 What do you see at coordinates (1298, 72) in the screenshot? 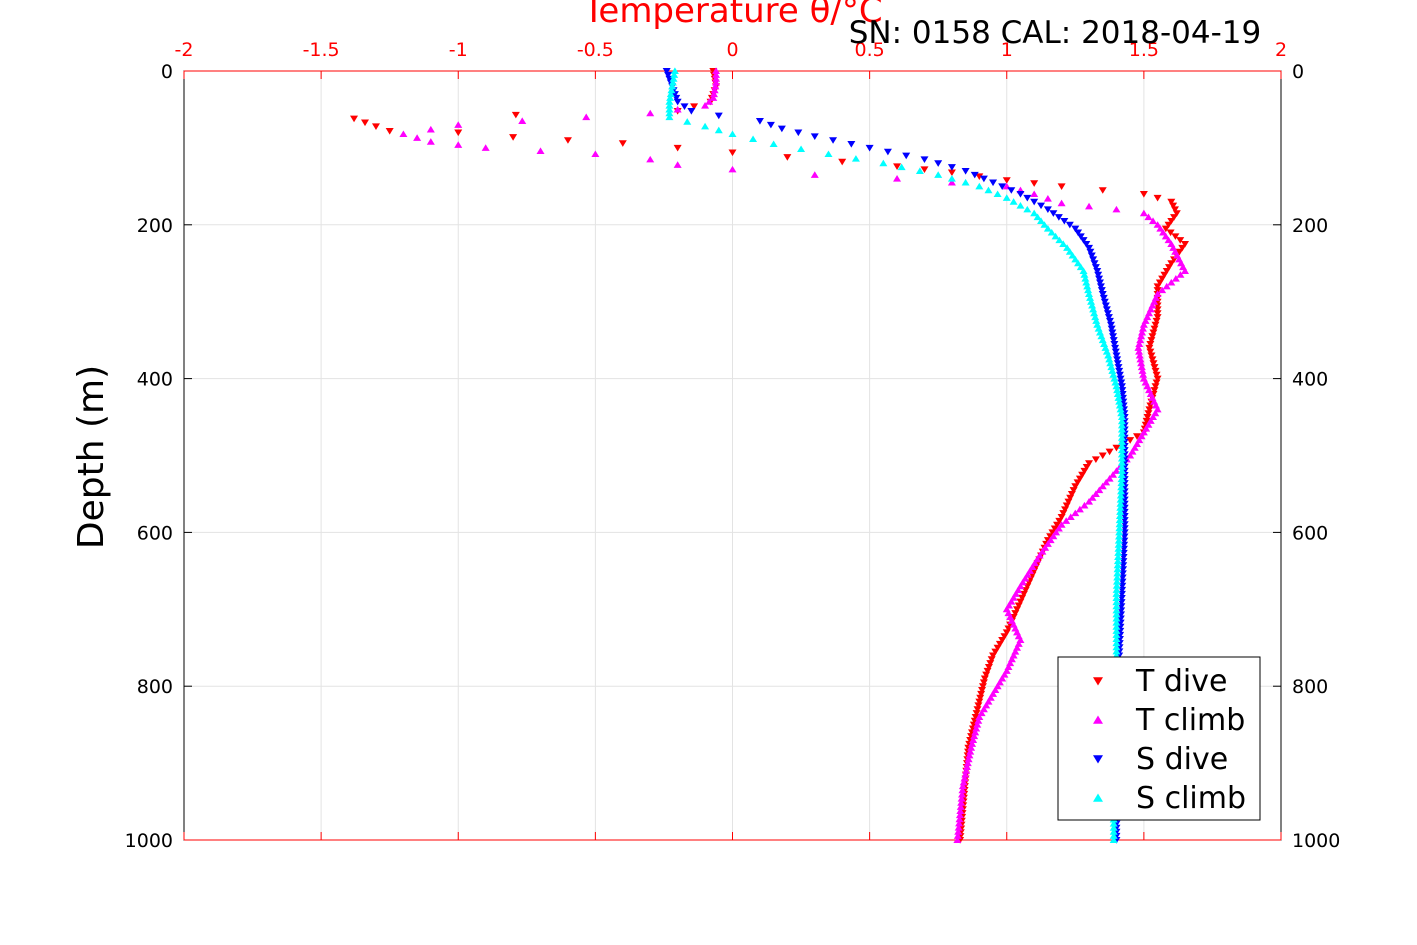
I see `y-tick-label-right: 0` at bounding box center [1298, 72].